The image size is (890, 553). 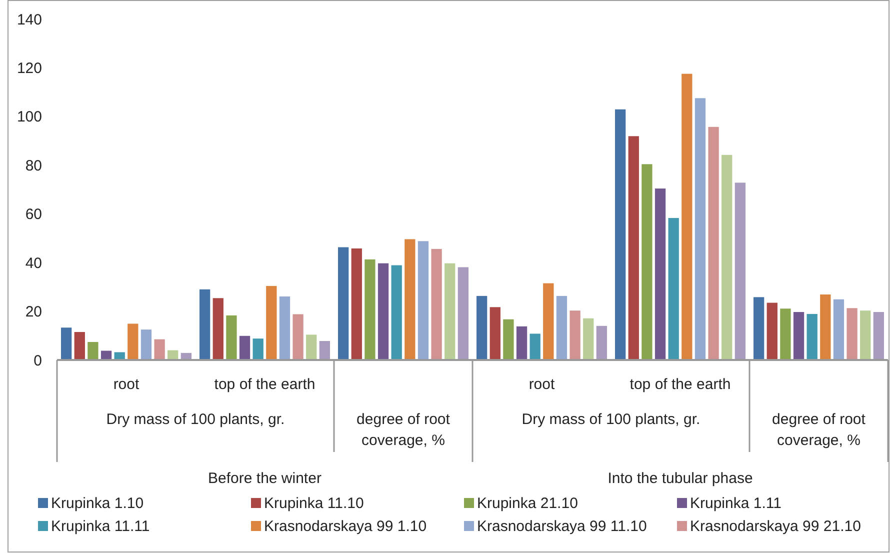 I want to click on legend-label: Krasnodarskaya 99 11.10, so click(x=562, y=526).